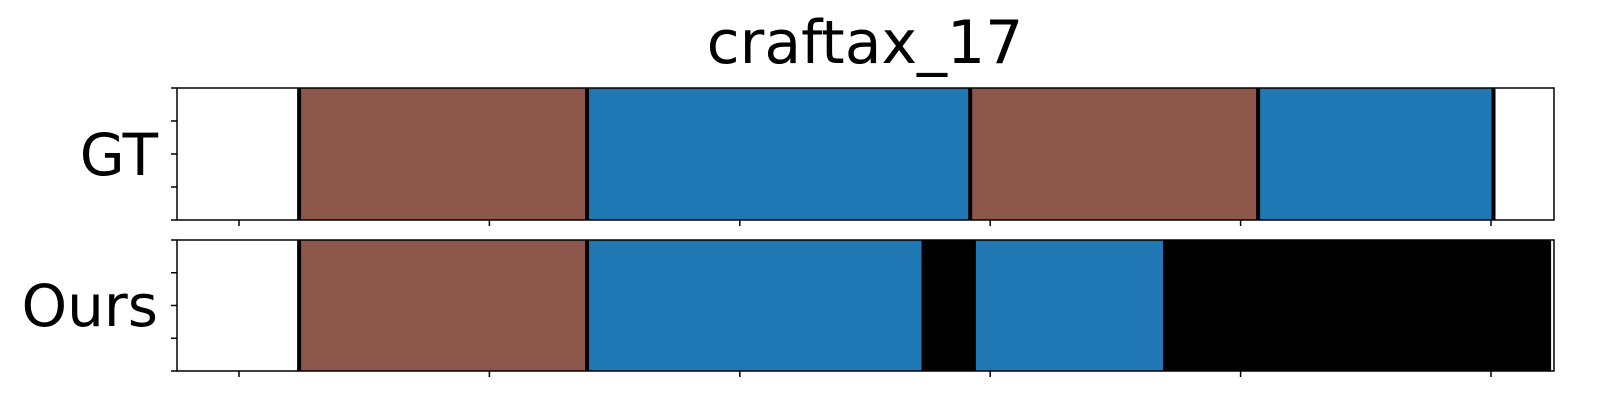 The width and height of the screenshot is (1600, 400). Describe the element at coordinates (865, 43) in the screenshot. I see `chart-title: craftax_17` at that location.